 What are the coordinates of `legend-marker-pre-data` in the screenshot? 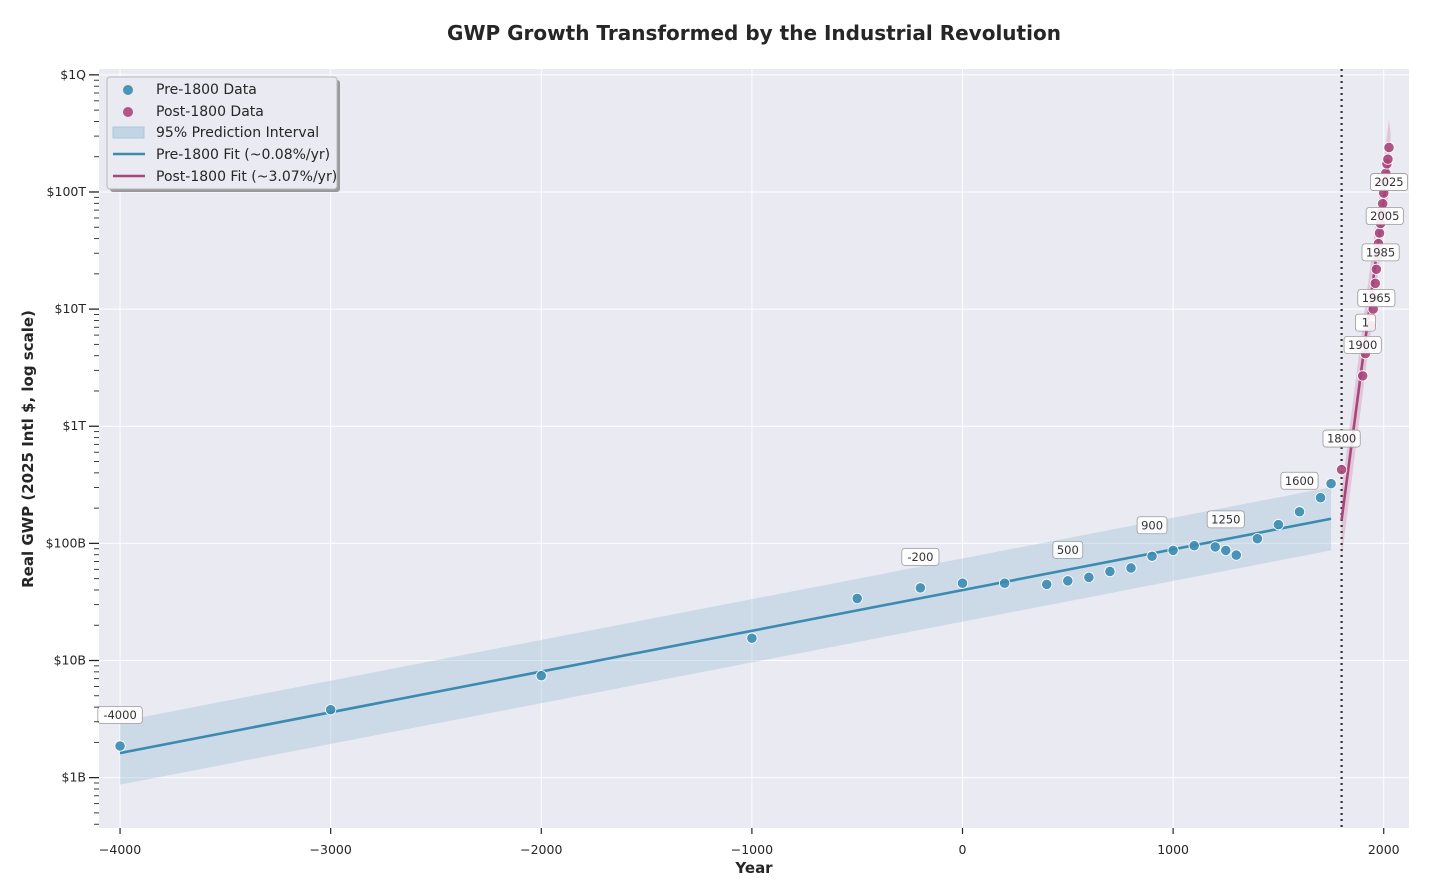 It's located at (128, 90).